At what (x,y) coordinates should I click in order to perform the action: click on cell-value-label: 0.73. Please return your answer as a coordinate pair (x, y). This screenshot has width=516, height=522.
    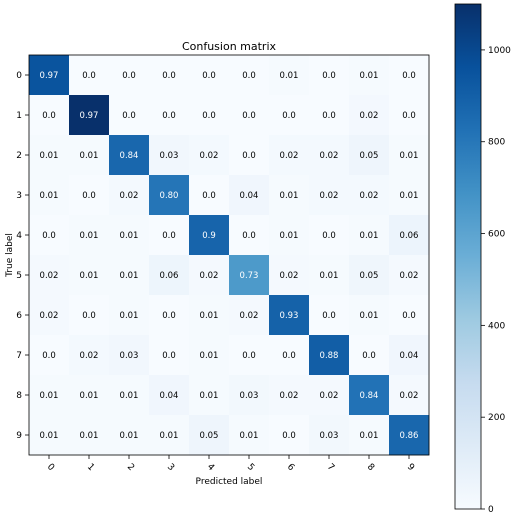
    Looking at the image, I should click on (249, 276).